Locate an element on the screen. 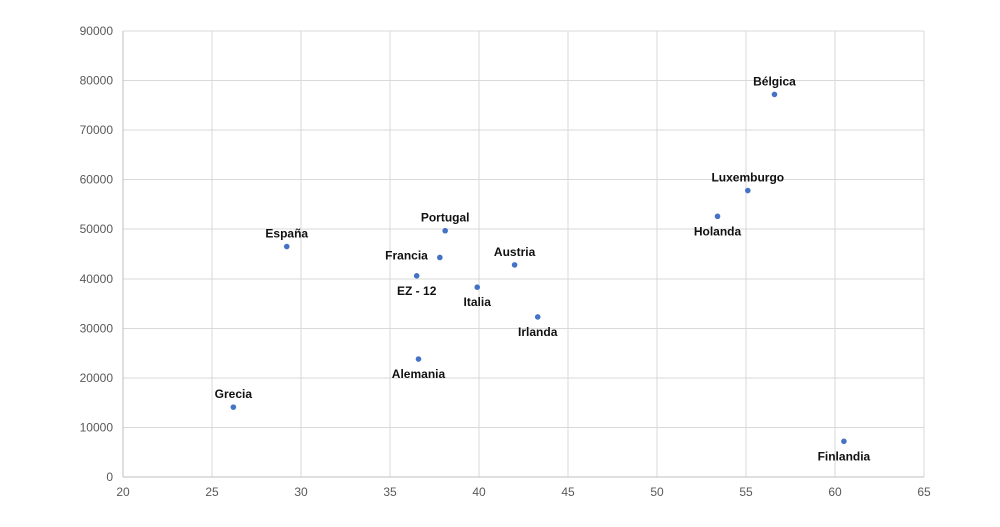 The image size is (1000, 527). y-tick-label: 0 is located at coordinates (109, 477).